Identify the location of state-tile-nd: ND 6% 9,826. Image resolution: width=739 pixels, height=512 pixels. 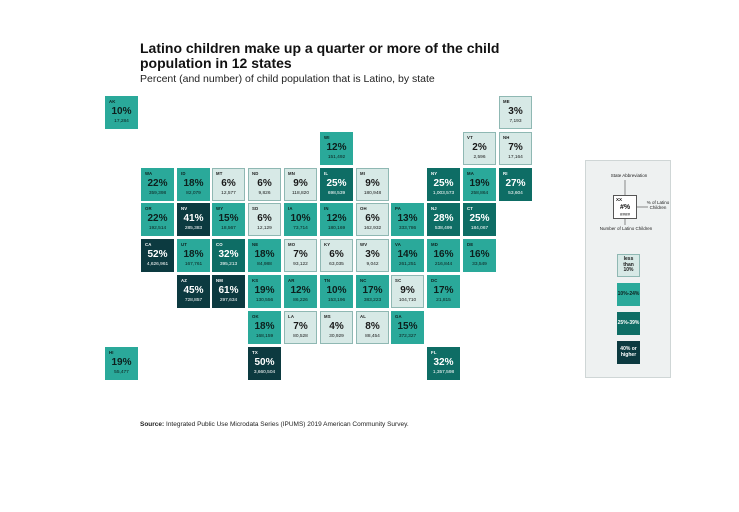
(264, 184).